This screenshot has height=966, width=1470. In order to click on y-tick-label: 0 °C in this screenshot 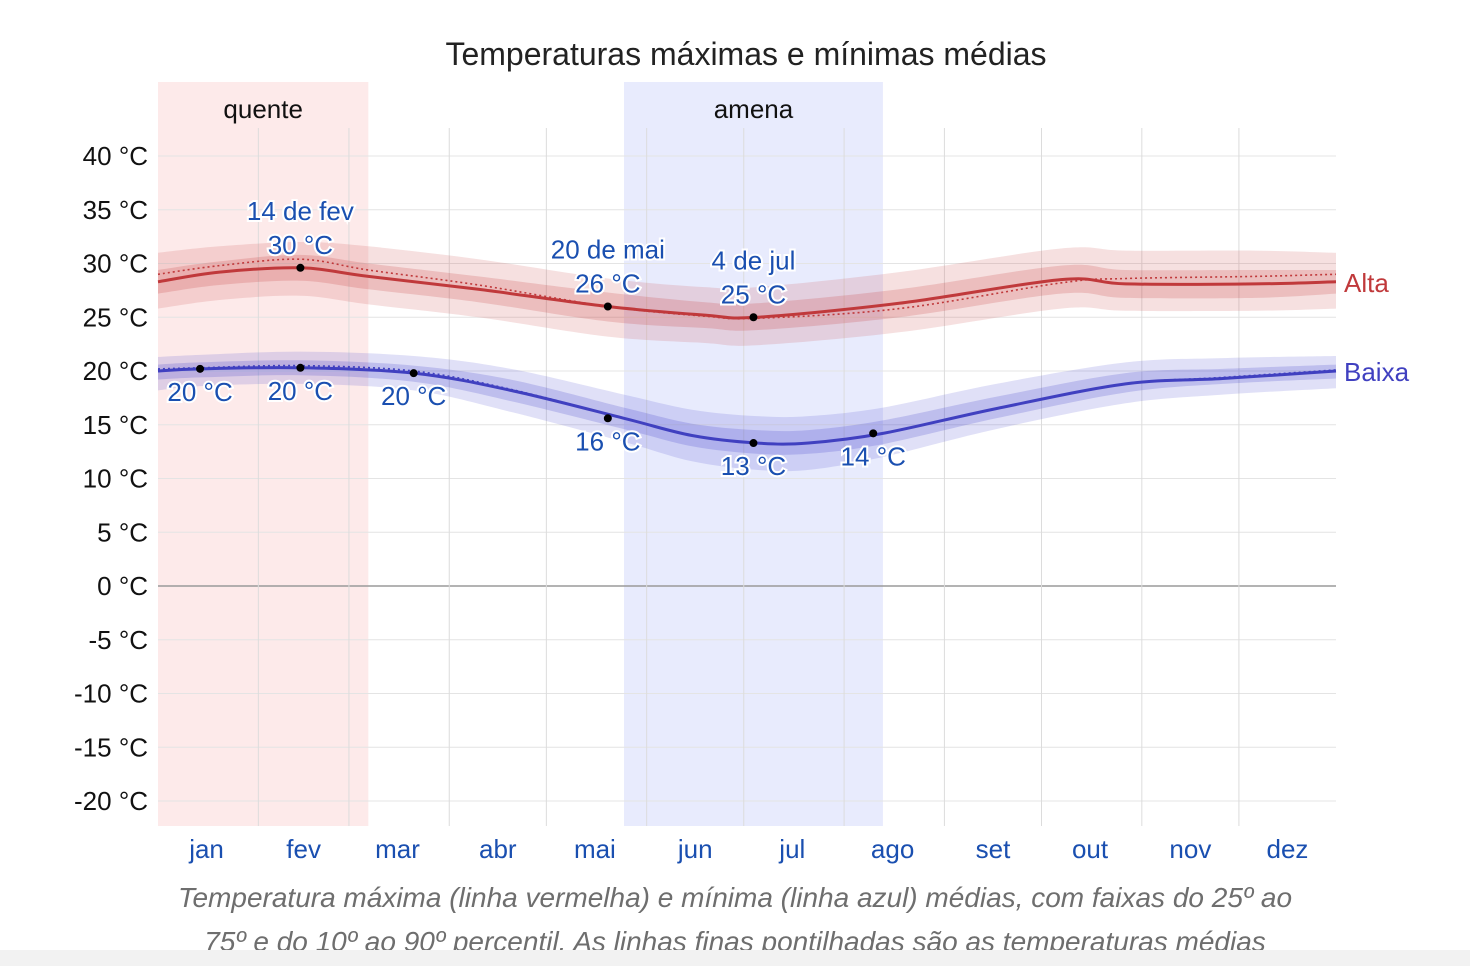, I will do `click(122, 586)`.